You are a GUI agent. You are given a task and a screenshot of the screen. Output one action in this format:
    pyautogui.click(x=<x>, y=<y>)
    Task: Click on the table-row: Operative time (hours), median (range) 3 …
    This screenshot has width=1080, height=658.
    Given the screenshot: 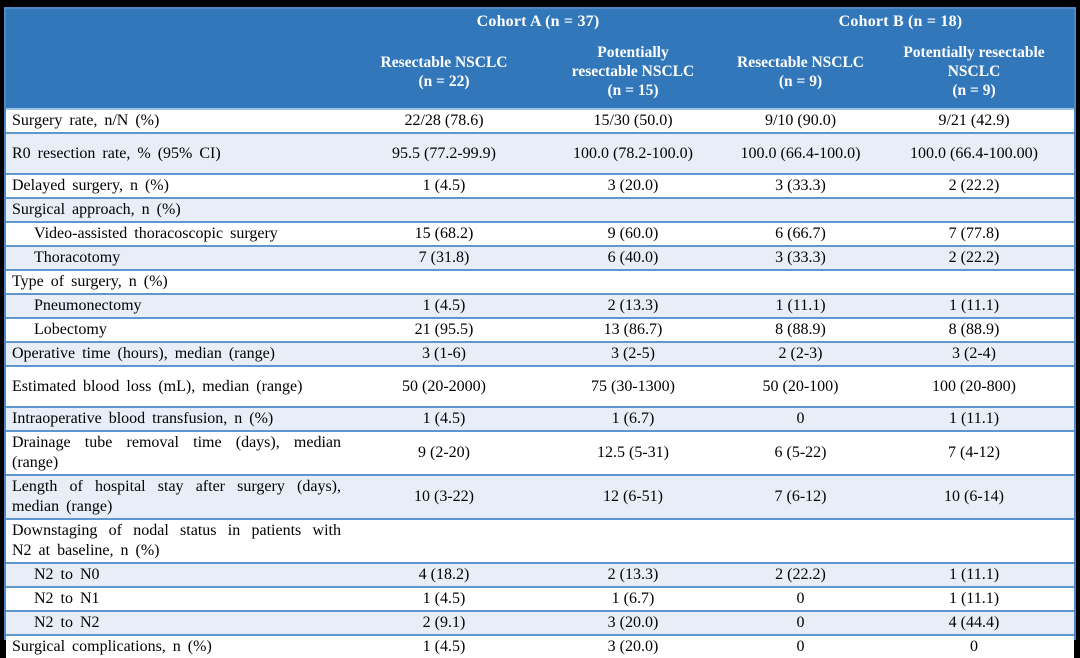 What is the action you would take?
    pyautogui.click(x=540, y=353)
    